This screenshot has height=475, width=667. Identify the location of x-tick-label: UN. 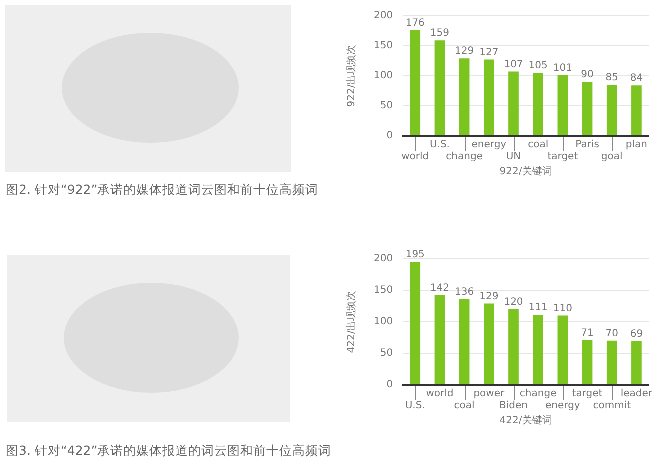
(514, 157).